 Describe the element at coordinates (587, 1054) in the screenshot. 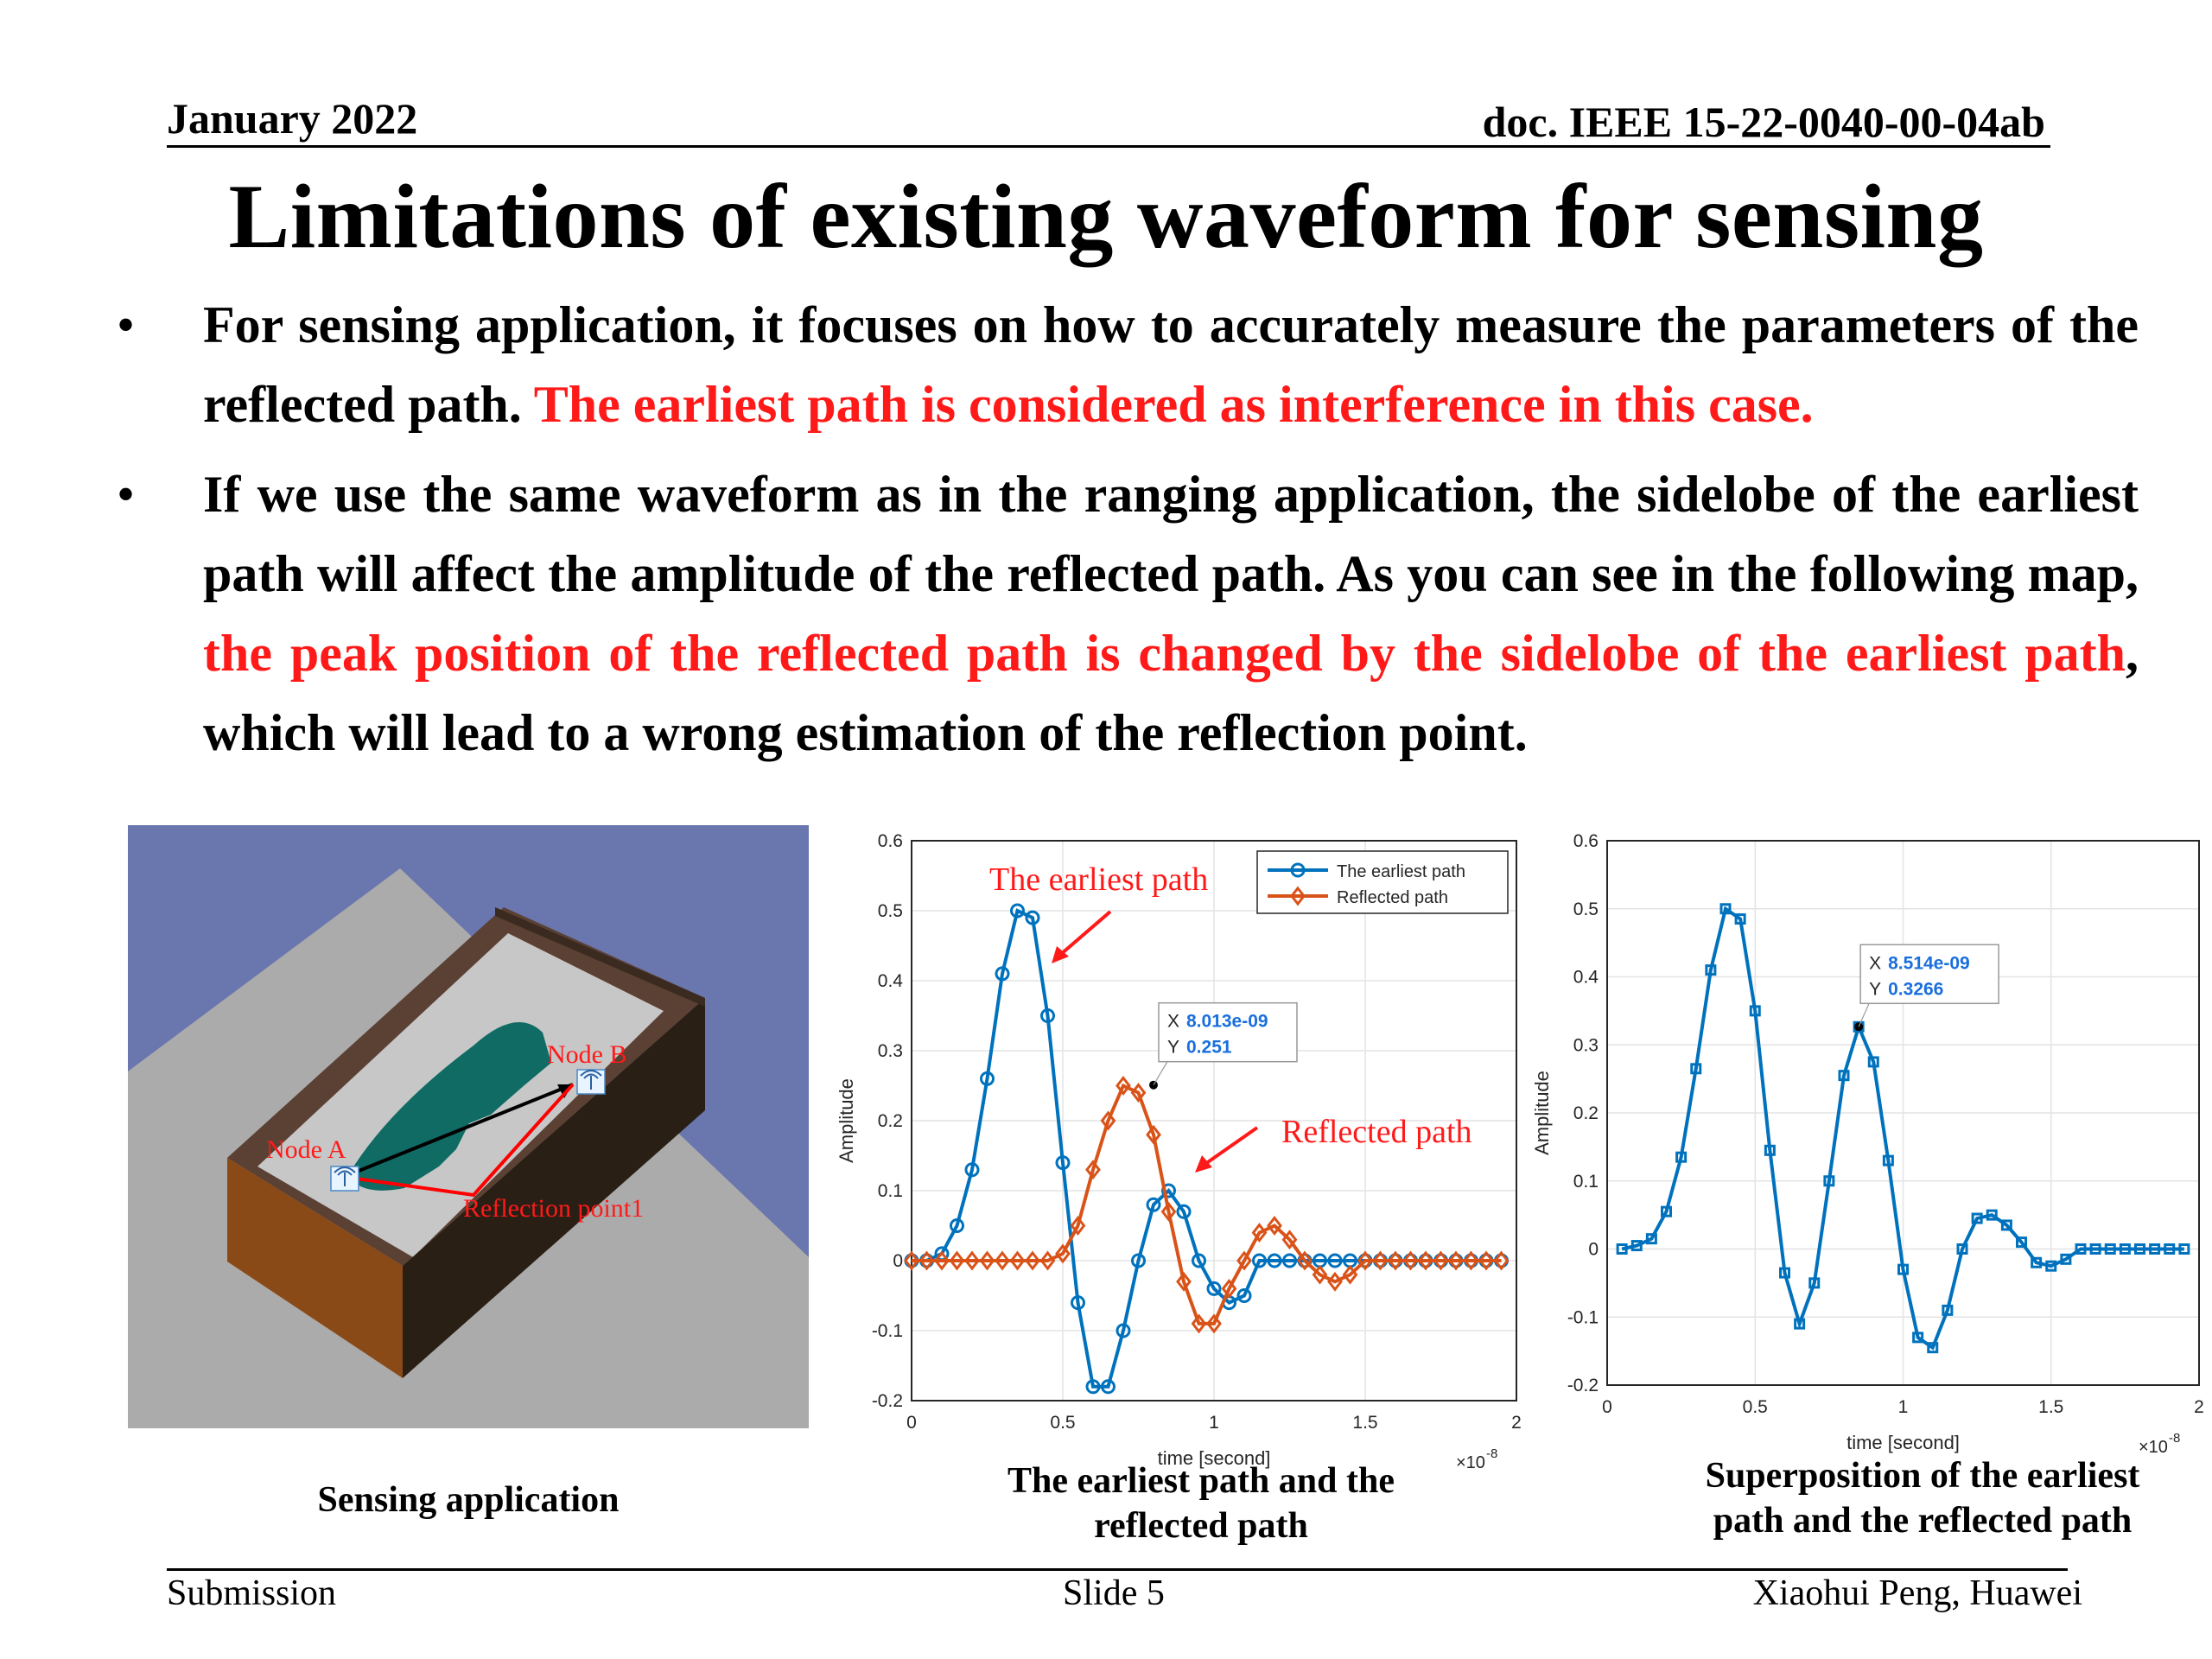

I see `node-b-label: Node B` at that location.